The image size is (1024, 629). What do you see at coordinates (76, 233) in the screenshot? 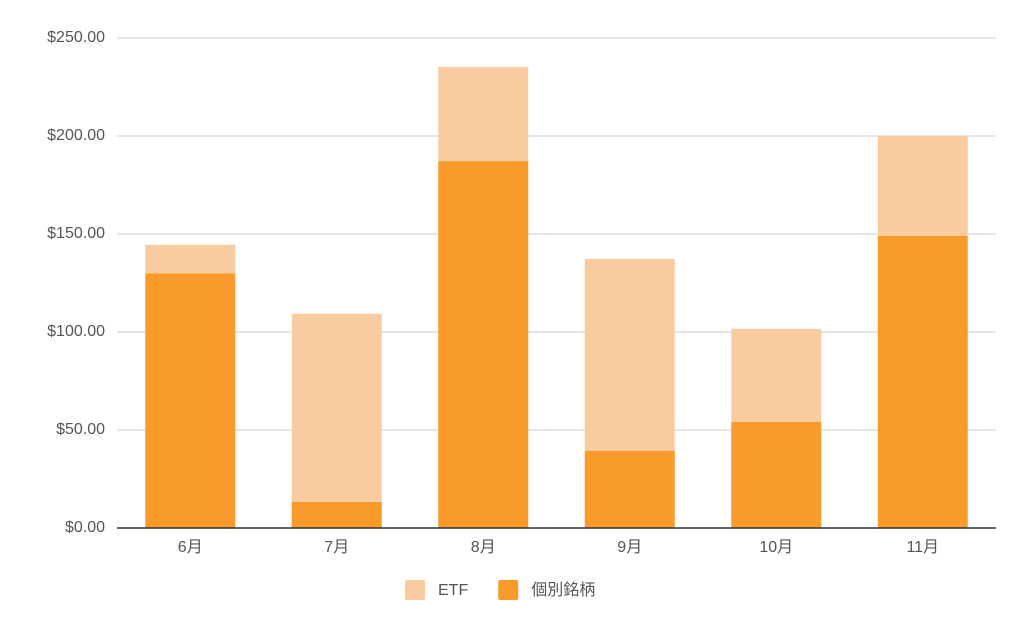
I see `y-tick-label: $150.00` at bounding box center [76, 233].